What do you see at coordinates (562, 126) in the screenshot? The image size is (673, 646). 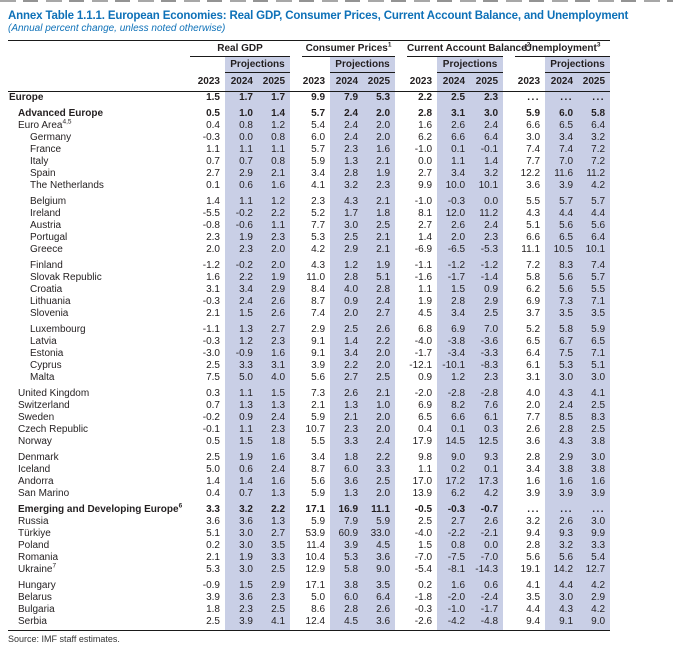 I see `value-cell: 6.5` at bounding box center [562, 126].